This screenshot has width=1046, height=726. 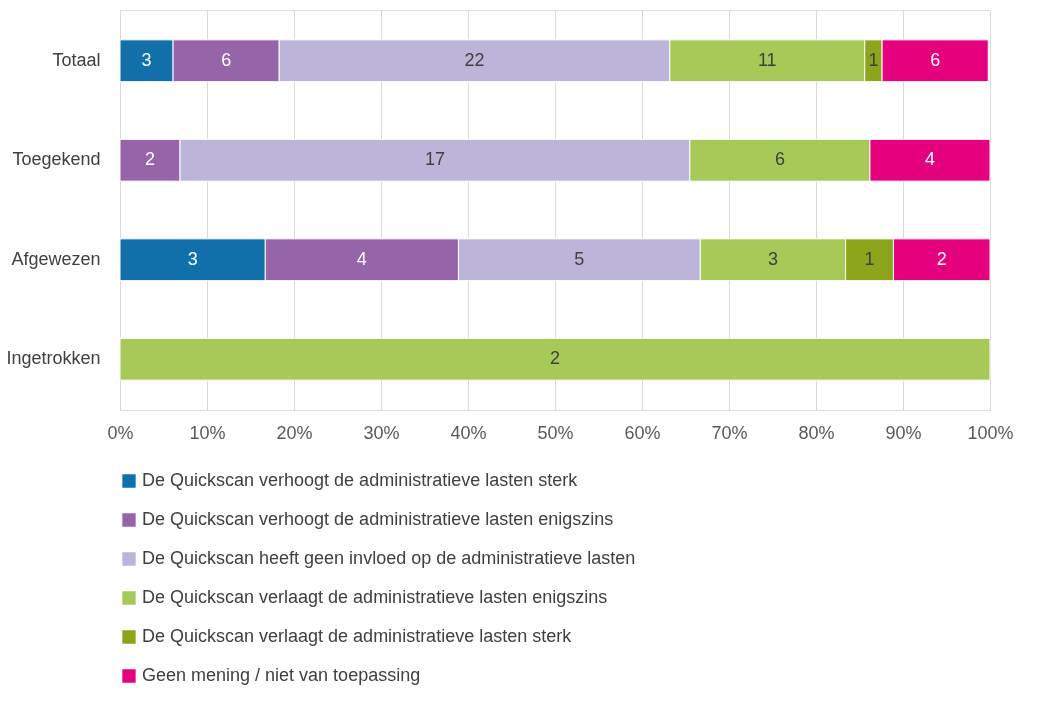 What do you see at coordinates (378, 519) in the screenshot?
I see `legend-label: De Quickscan verhoogt de administratieve lasten enigszins` at bounding box center [378, 519].